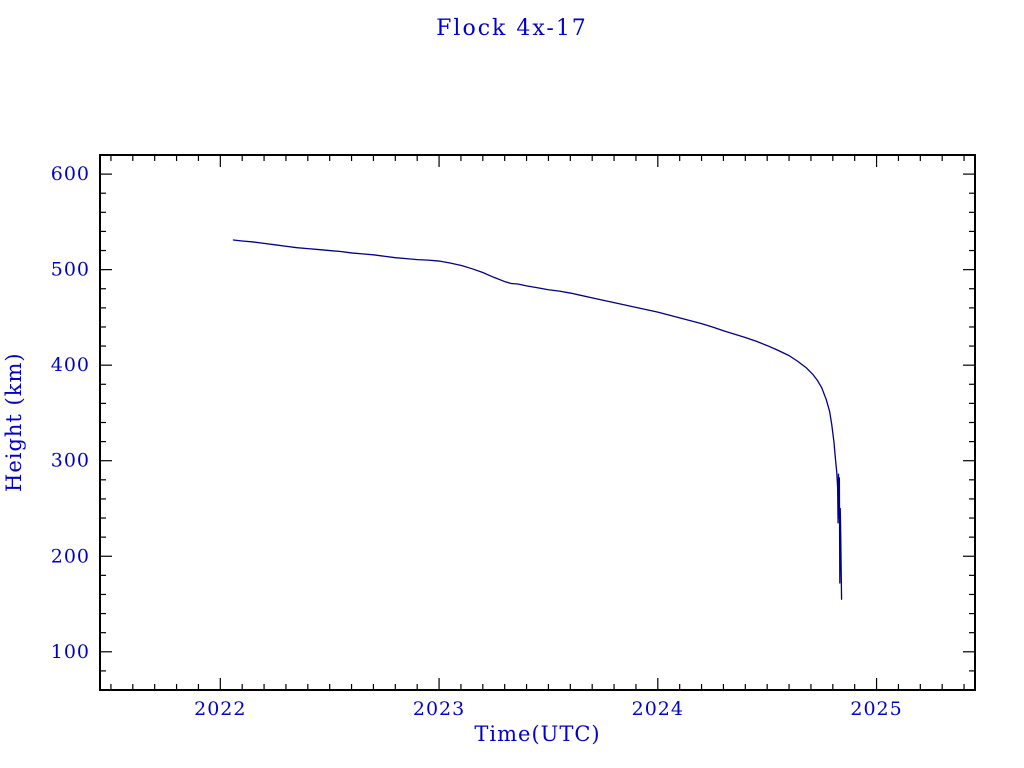 This screenshot has height=768, width=1024. I want to click on x-tick-label: 2024, so click(658, 709).